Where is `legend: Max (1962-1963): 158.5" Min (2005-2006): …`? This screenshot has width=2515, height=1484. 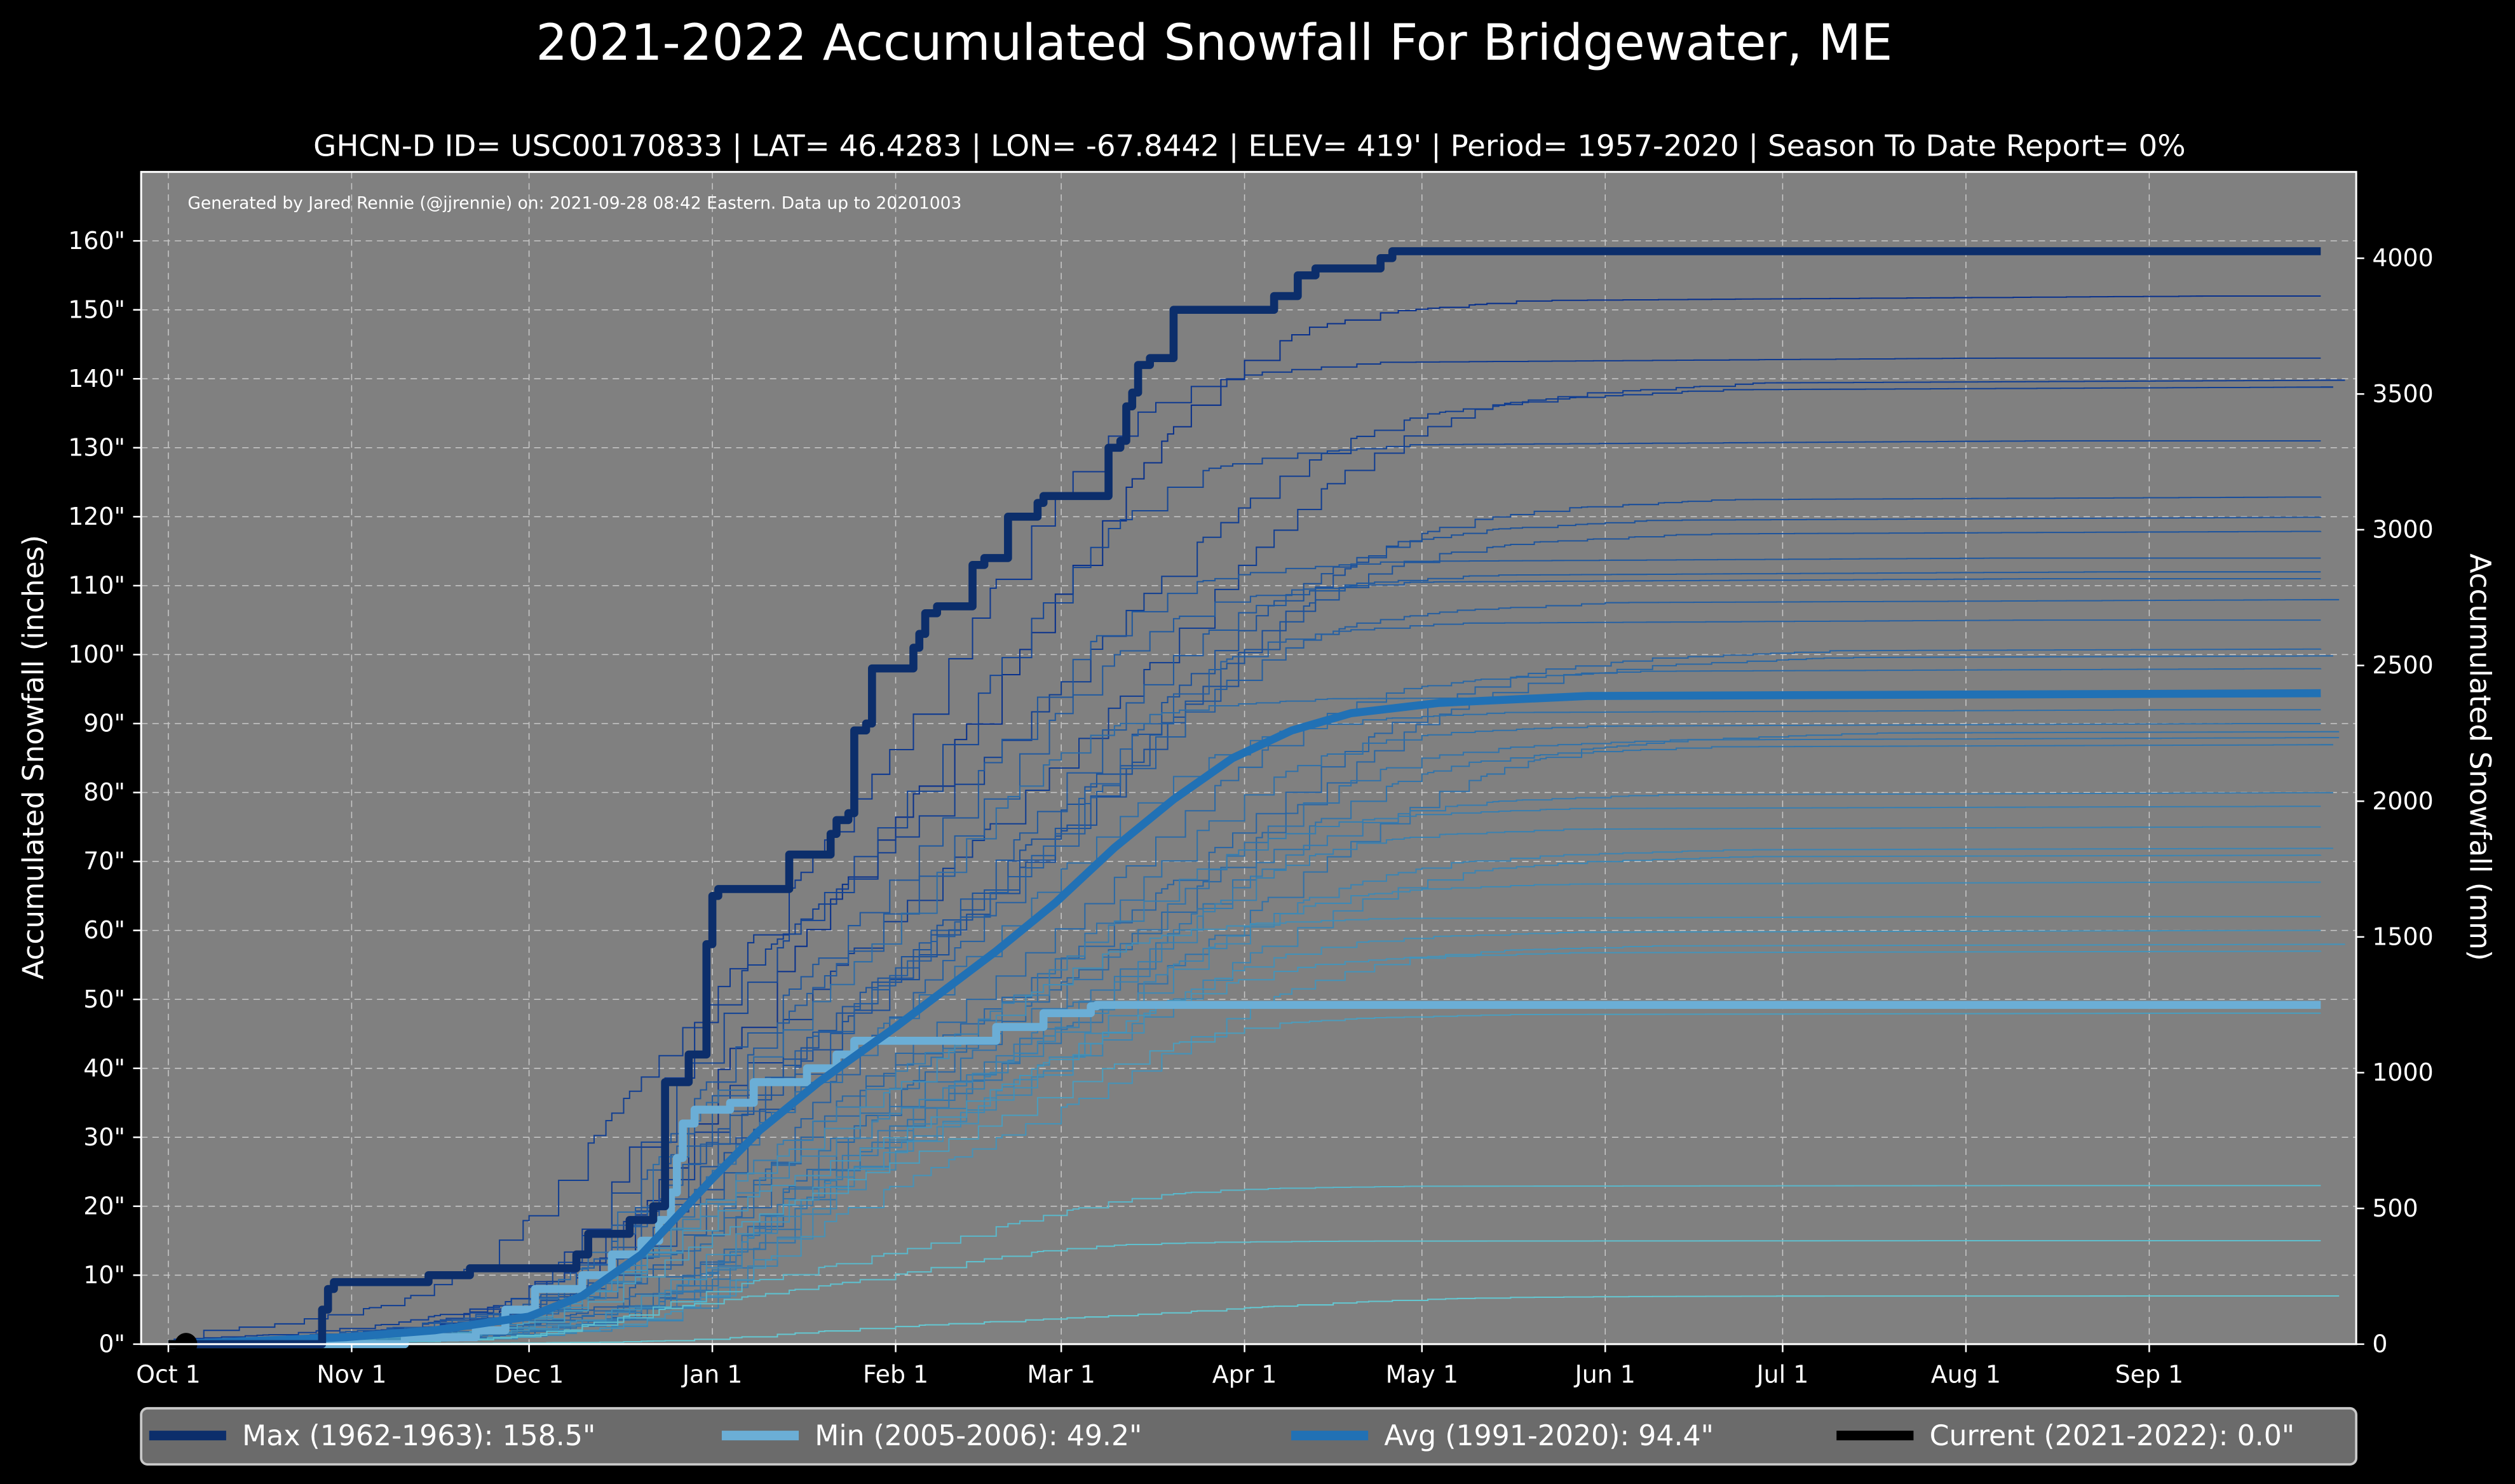
legend: Max (1962-1963): 158.5" Min (2005-2006): … is located at coordinates (1248, 1436).